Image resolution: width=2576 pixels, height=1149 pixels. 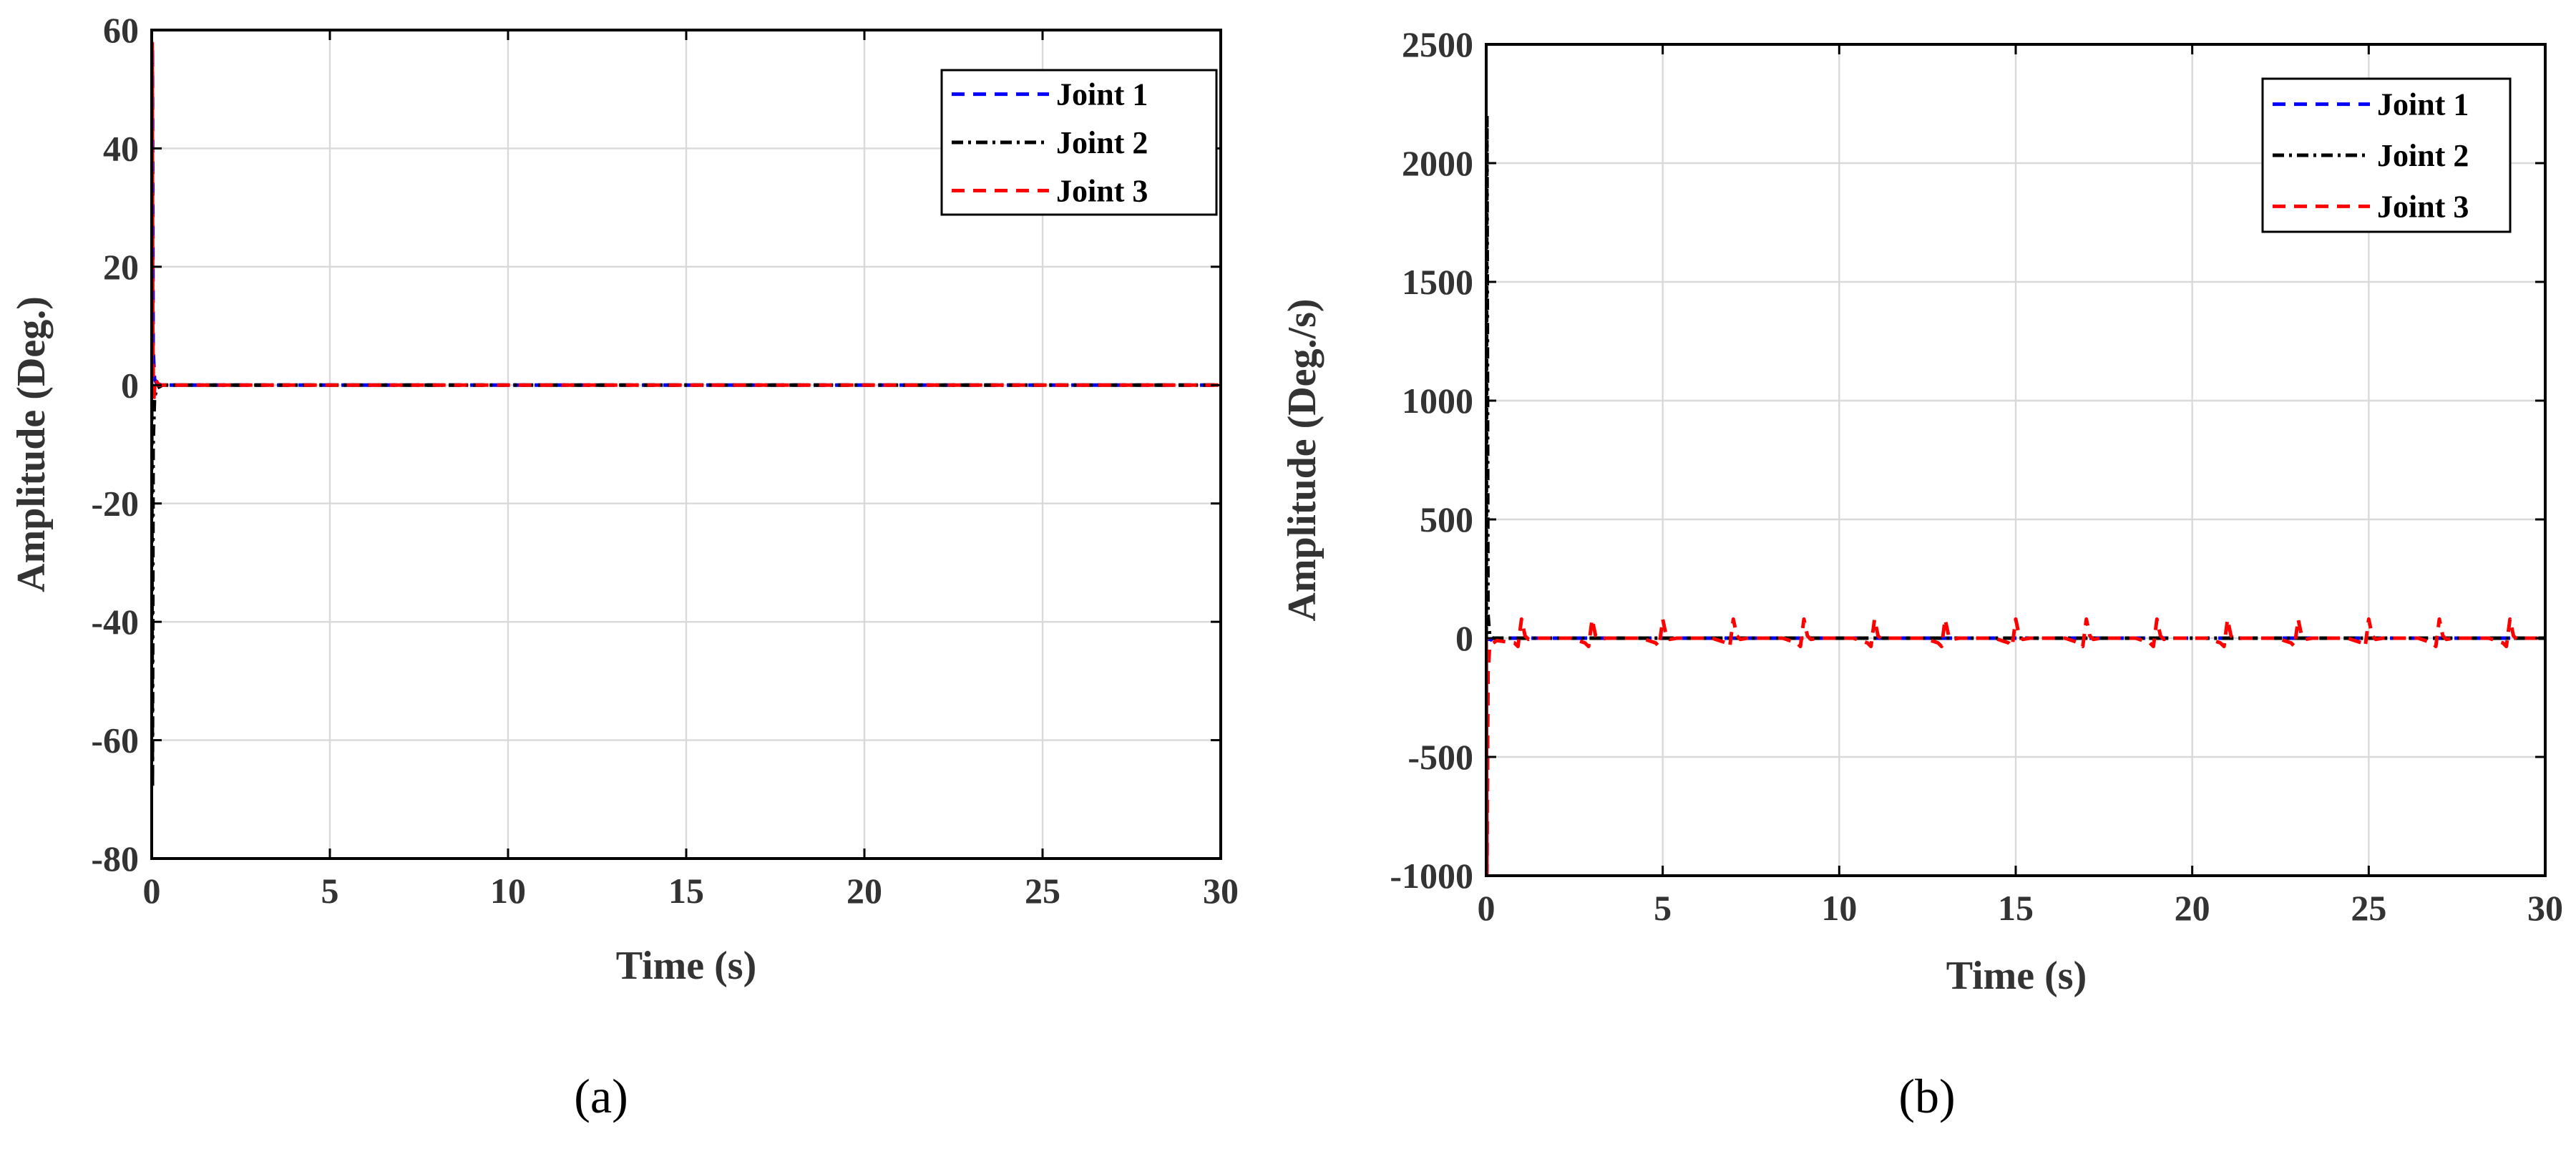 I want to click on y-axis-label: Amplitude (Deg.), so click(x=31, y=444).